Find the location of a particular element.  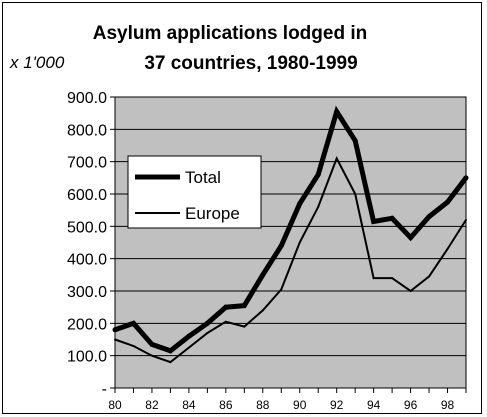

x-tick-label: 86 is located at coordinates (226, 405).